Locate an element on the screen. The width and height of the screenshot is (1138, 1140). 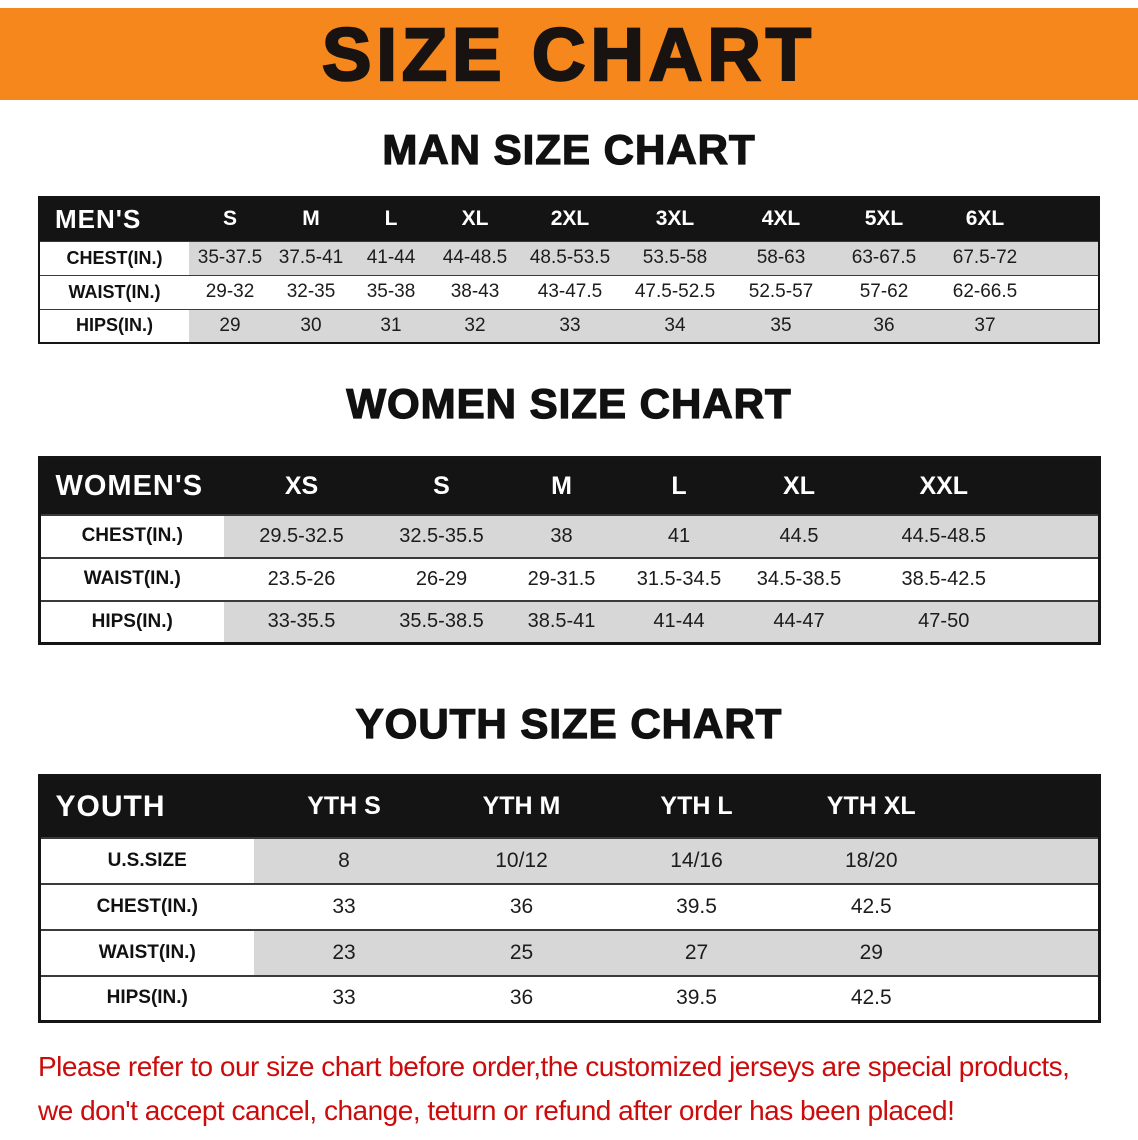
size-value-cell: 44.5 is located at coordinates (799, 535).